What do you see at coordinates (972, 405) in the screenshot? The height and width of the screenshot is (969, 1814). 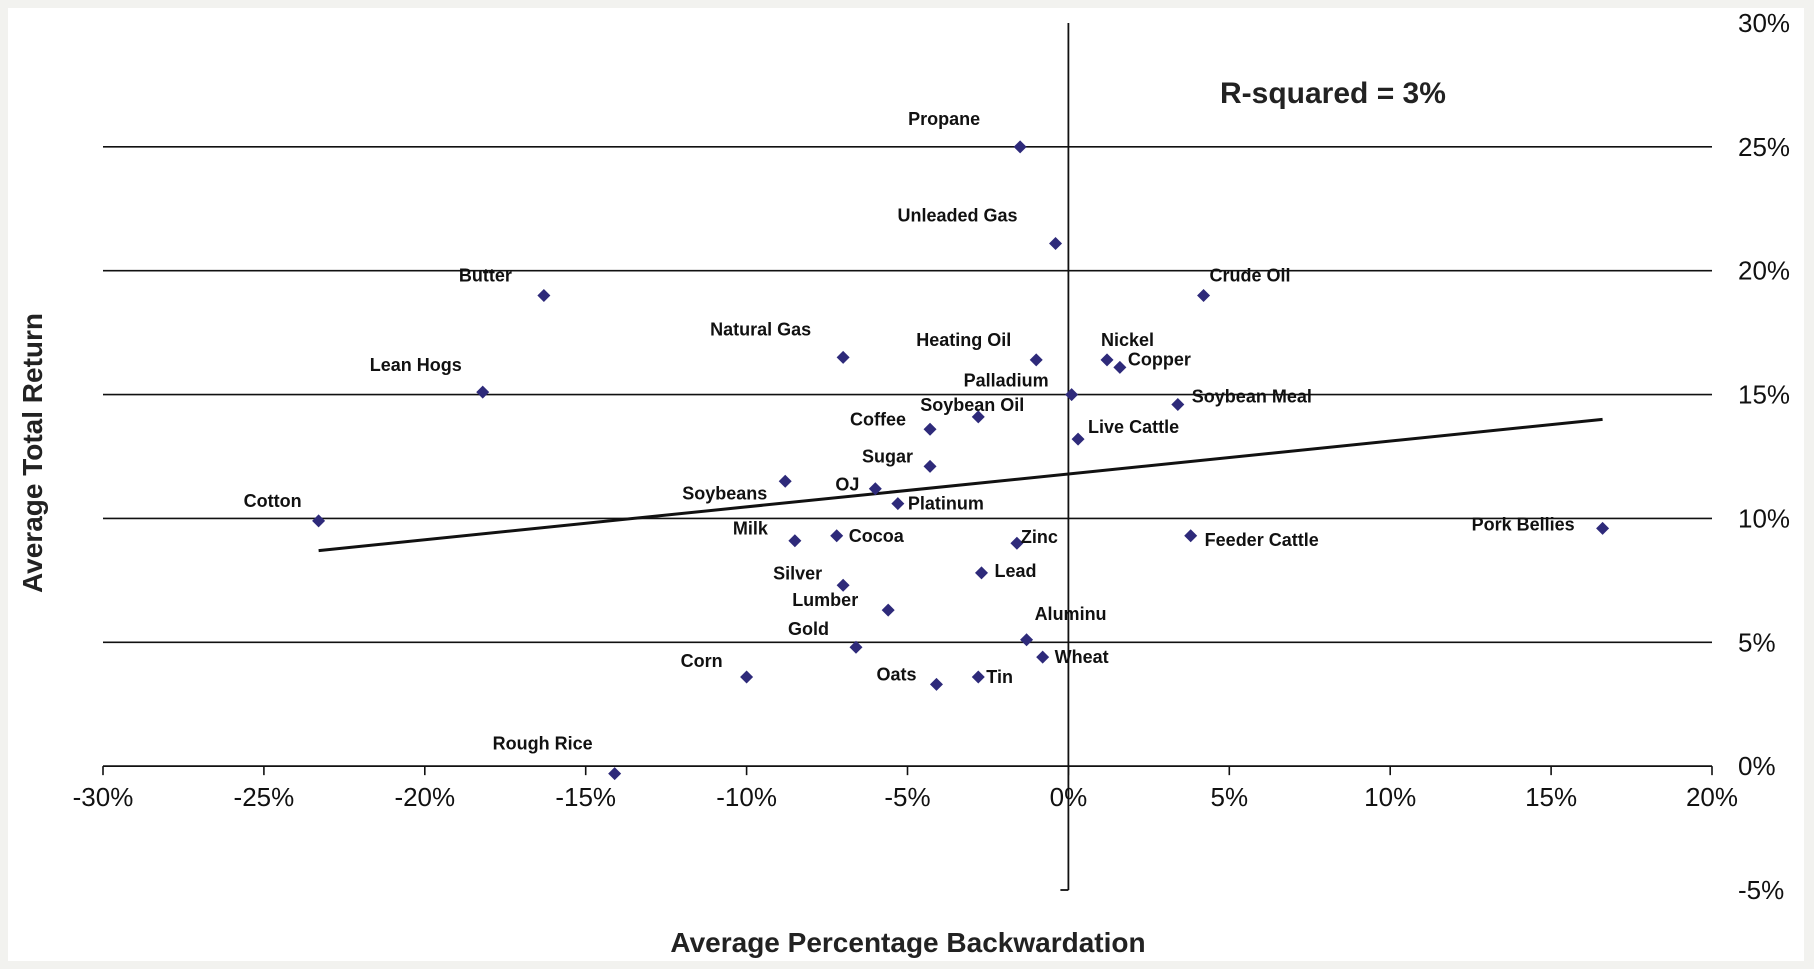 I see `point-label: Soybean Oil` at bounding box center [972, 405].